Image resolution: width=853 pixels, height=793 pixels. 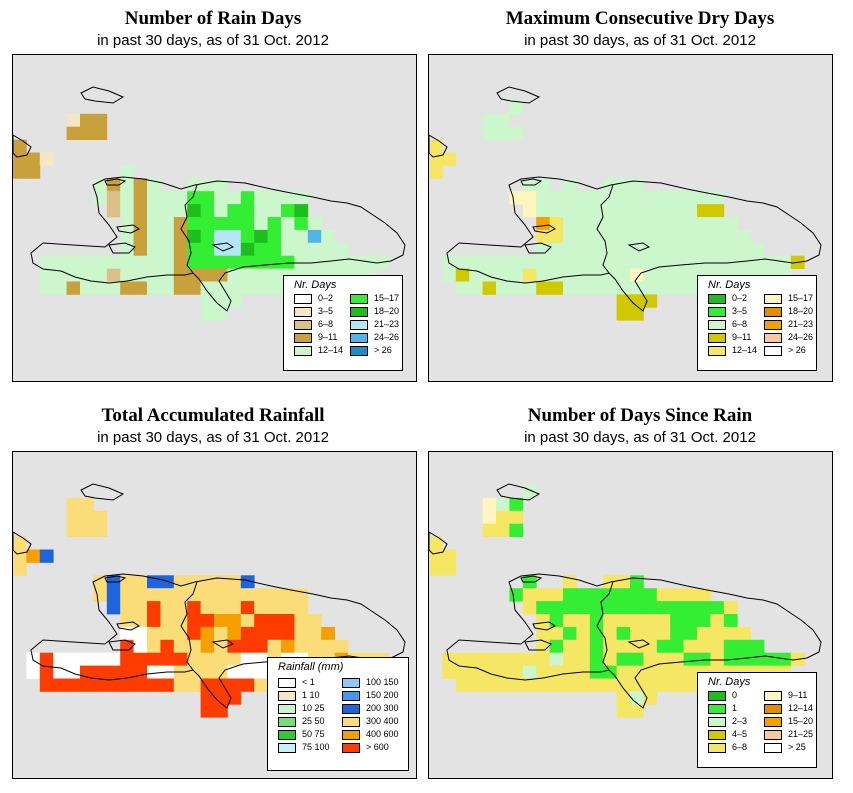 What do you see at coordinates (213, 437) in the screenshot?
I see `panel-subtitle: in past 30 days, as of 31 Oct. 2012` at bounding box center [213, 437].